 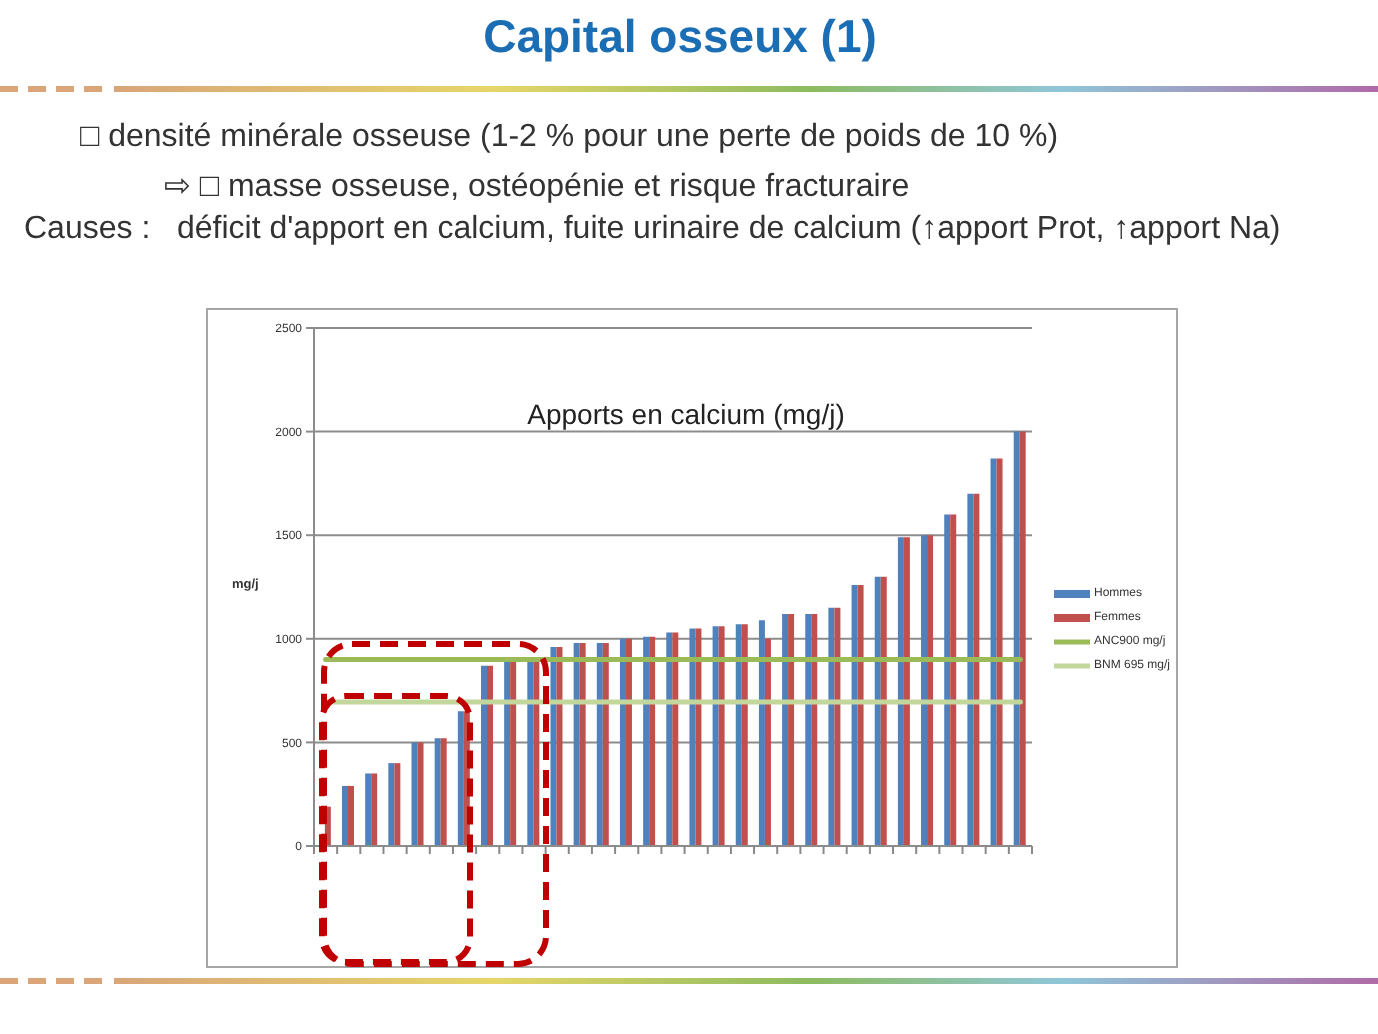 What do you see at coordinates (569, 138) in the screenshot?
I see `text: □ densité minérale osseuse (1-2 % pour une perte de poids de 10 %)` at bounding box center [569, 138].